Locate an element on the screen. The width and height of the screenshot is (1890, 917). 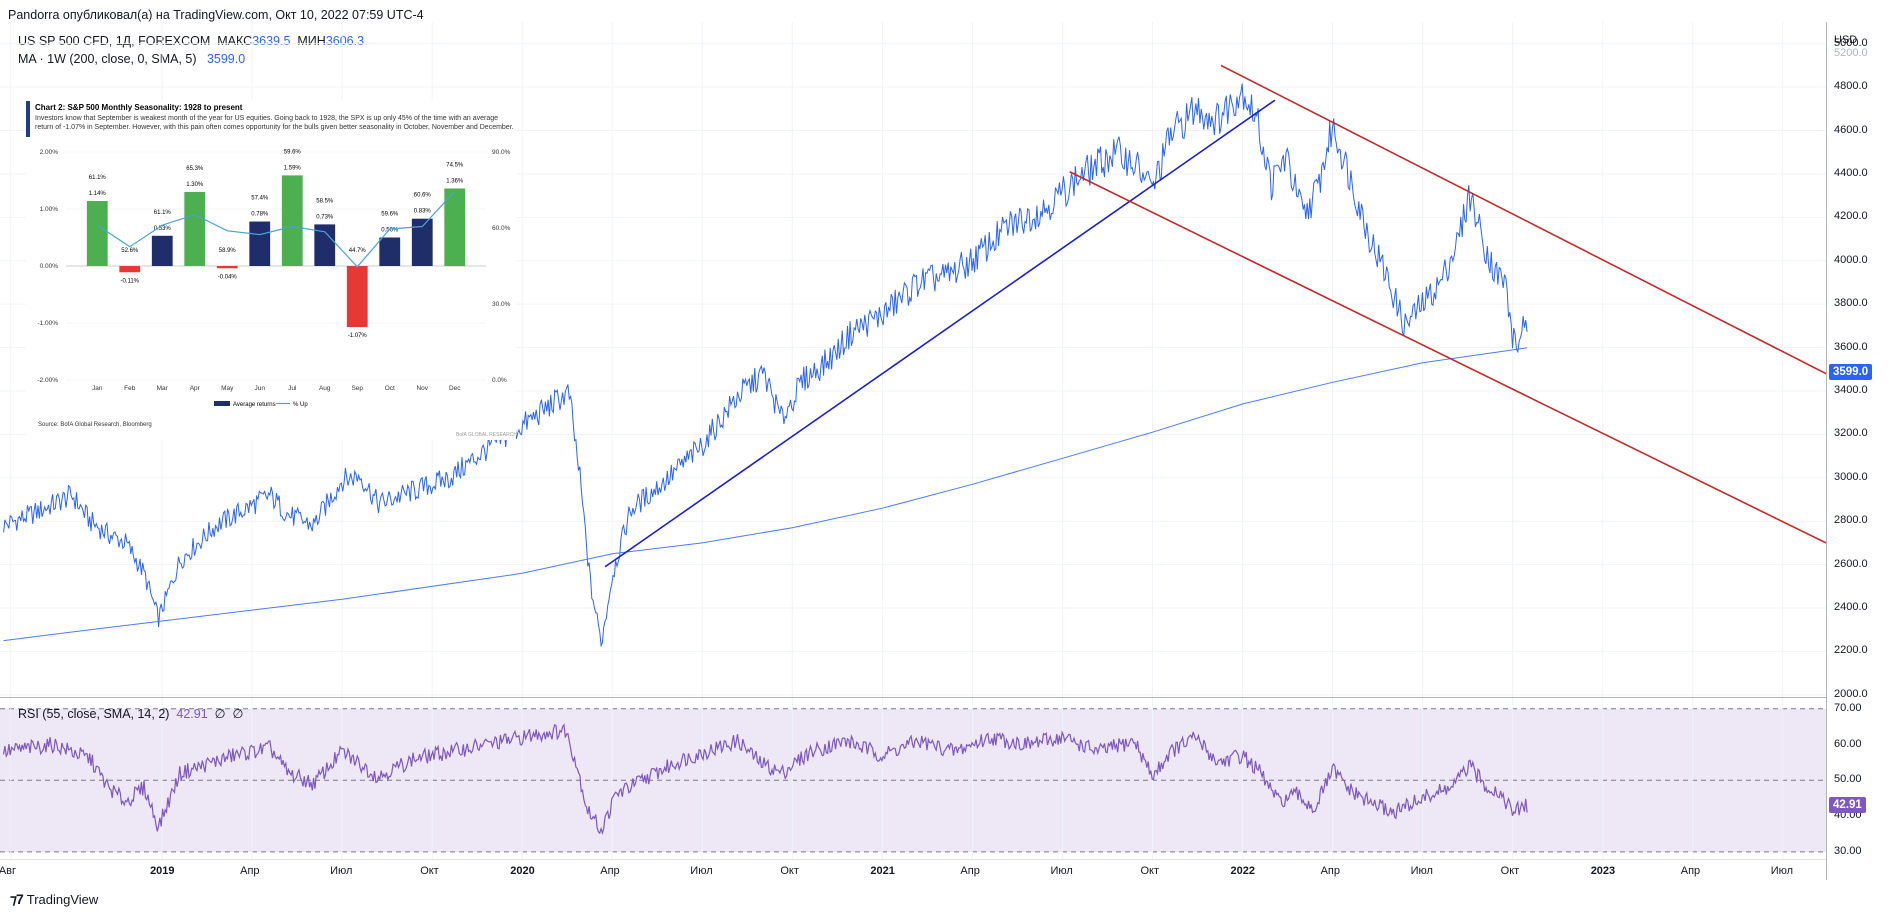
ma-legend: MA · 1W (200, close, 0, SMA, 5) 3599.0 is located at coordinates (131, 59).